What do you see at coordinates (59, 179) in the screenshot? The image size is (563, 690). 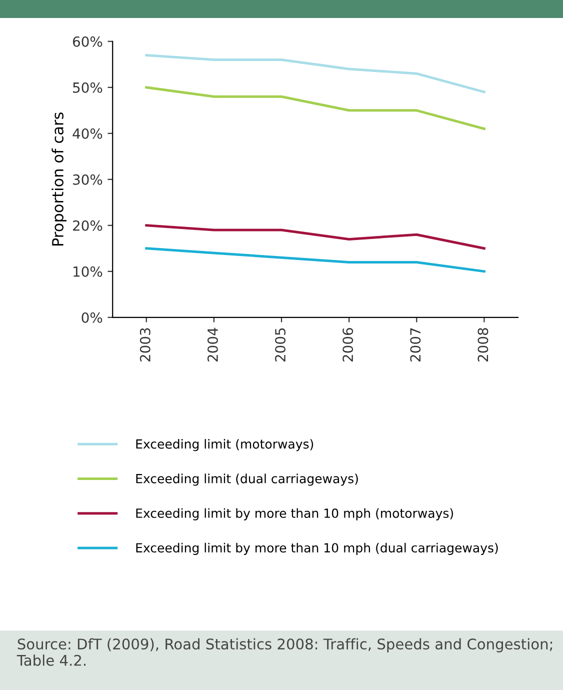 I see `y-axis-title: Proportion of cars` at bounding box center [59, 179].